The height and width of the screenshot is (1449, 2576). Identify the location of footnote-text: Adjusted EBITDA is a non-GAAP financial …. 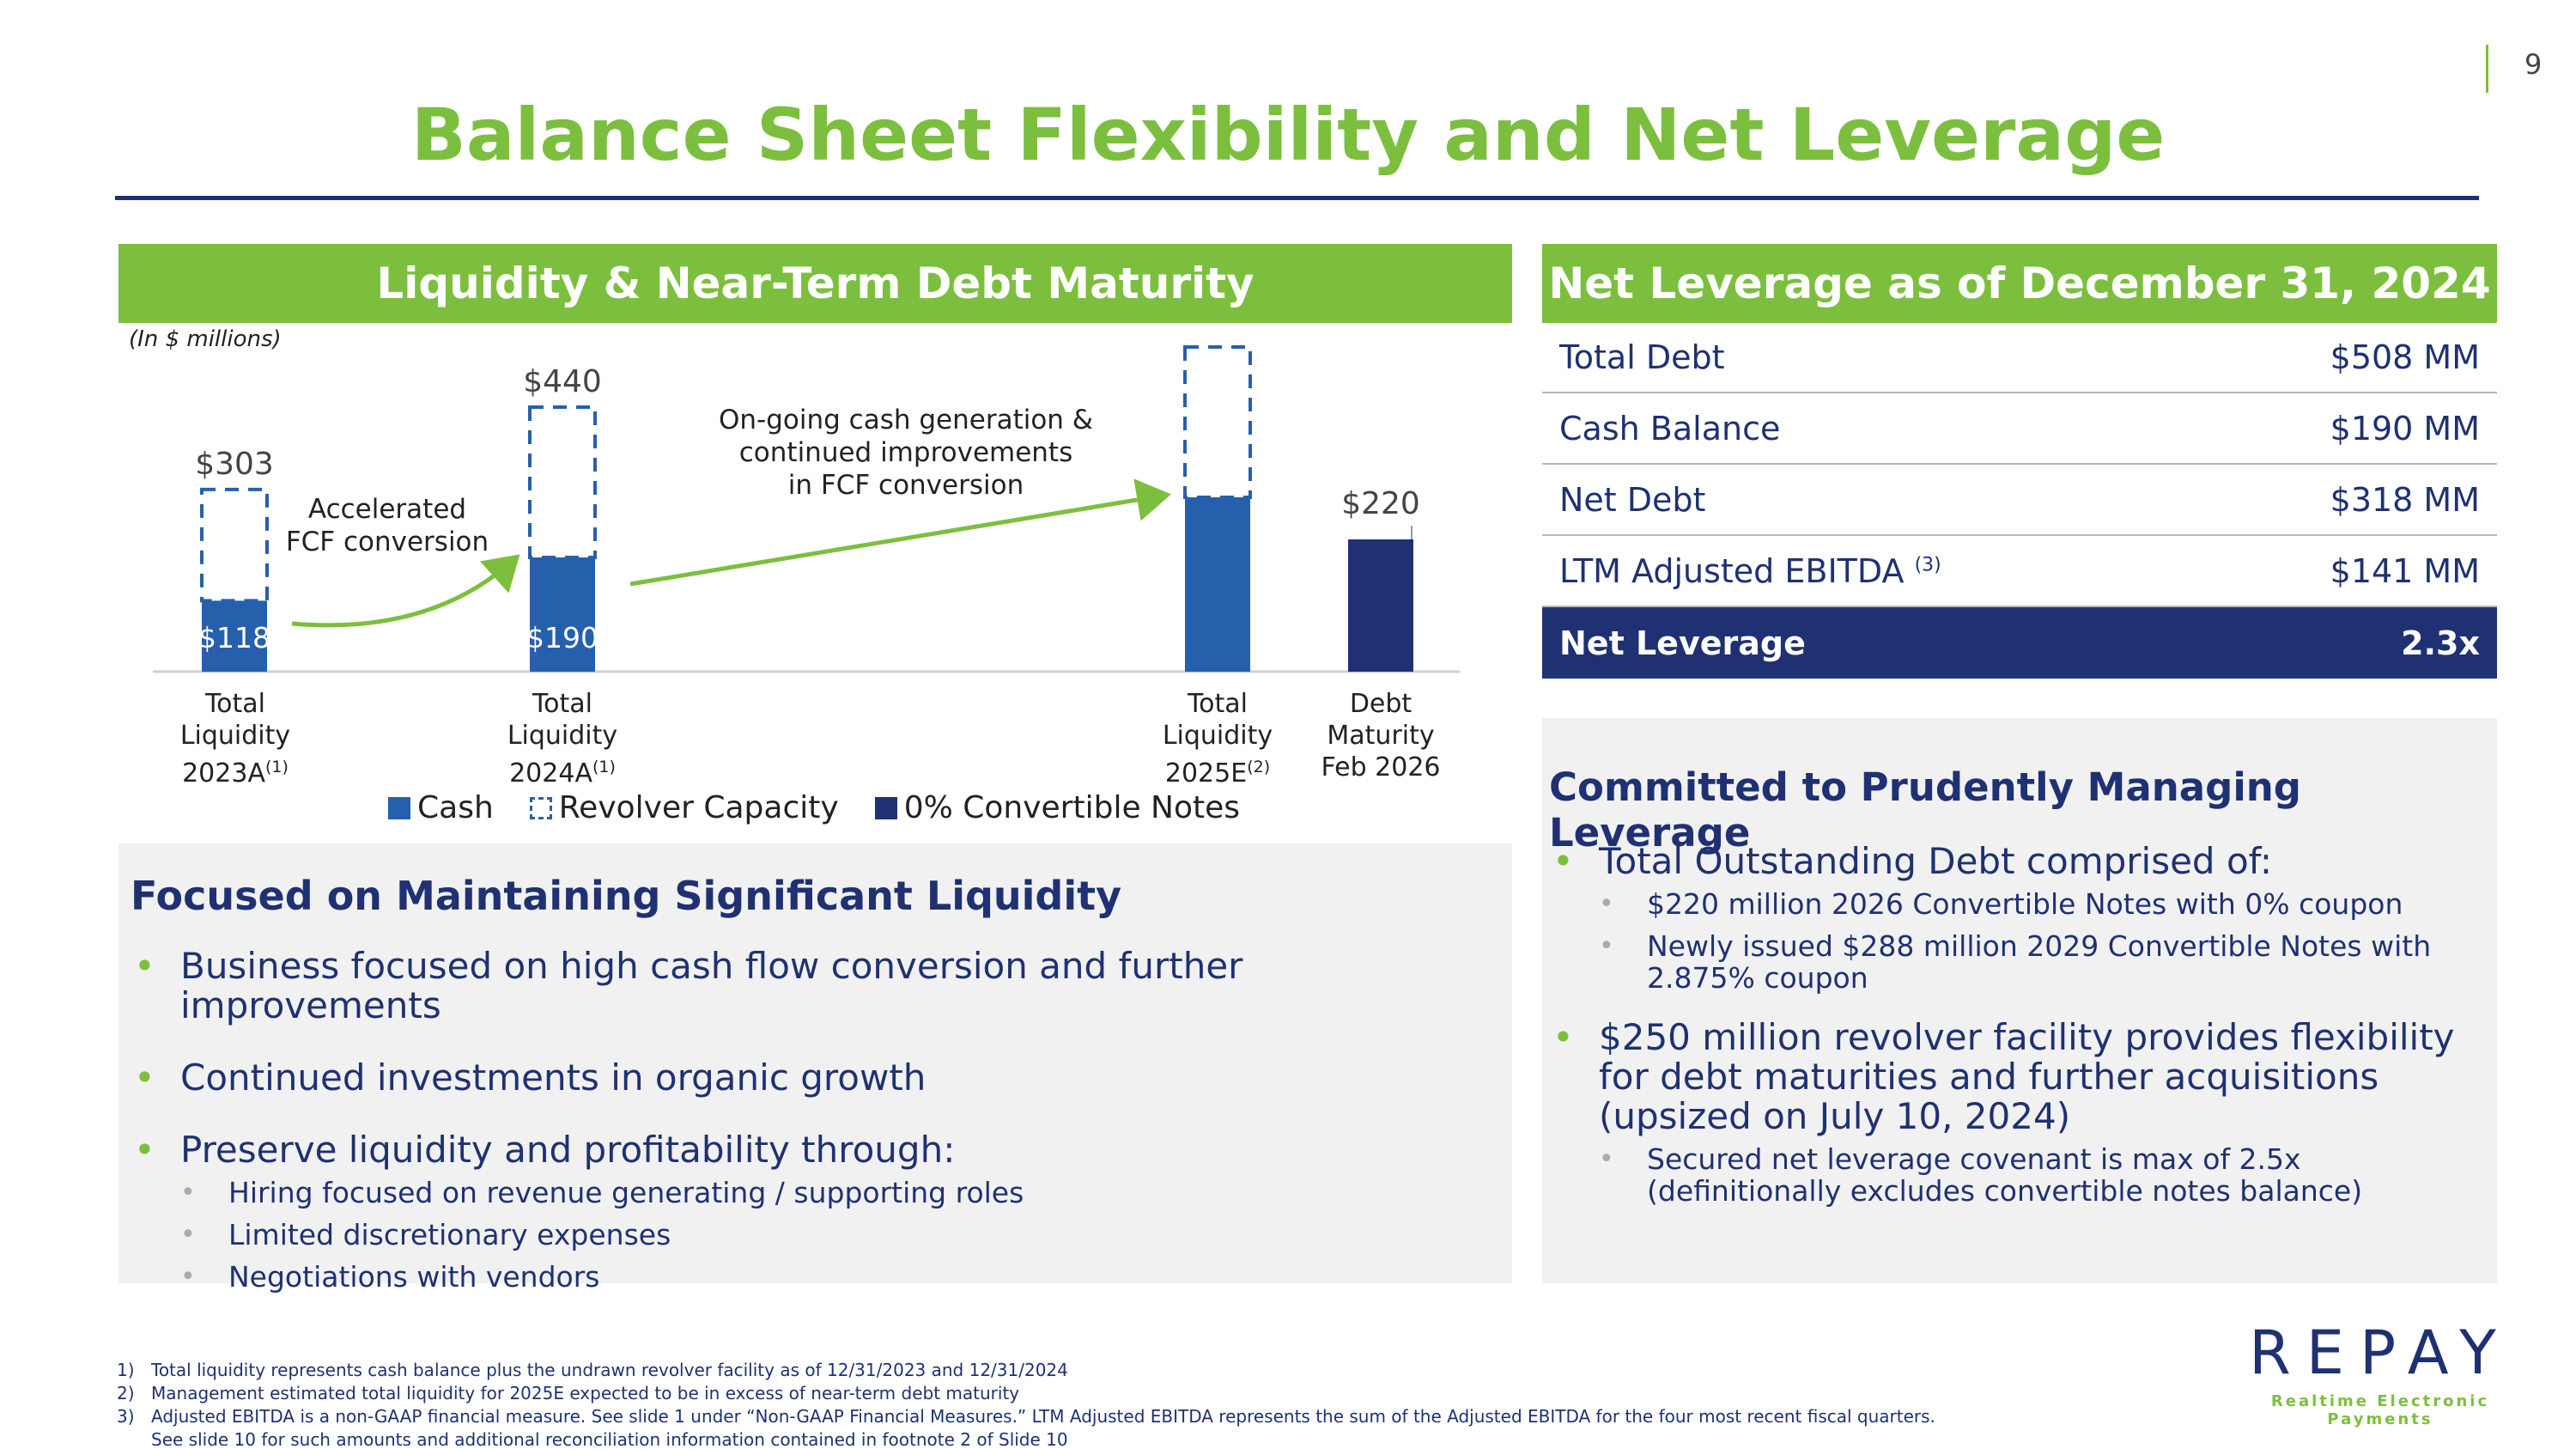
(1043, 1416).